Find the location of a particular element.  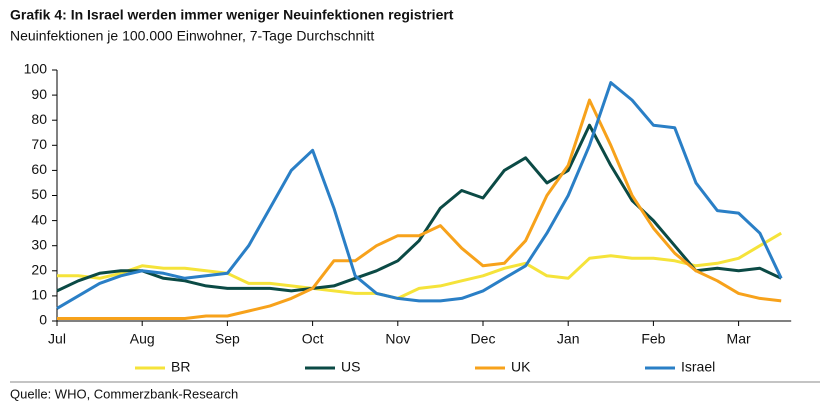

x-tick-label: Sep is located at coordinates (227, 339).